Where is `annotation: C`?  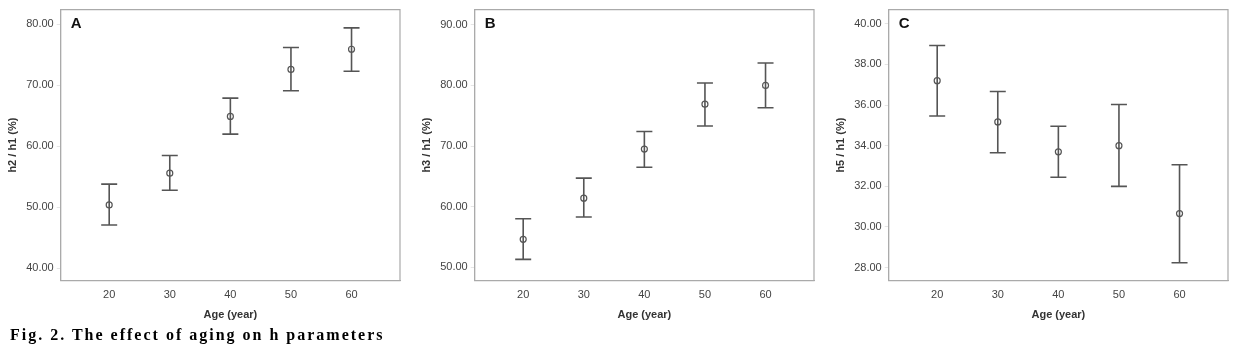
annotation: C is located at coordinates (904, 23).